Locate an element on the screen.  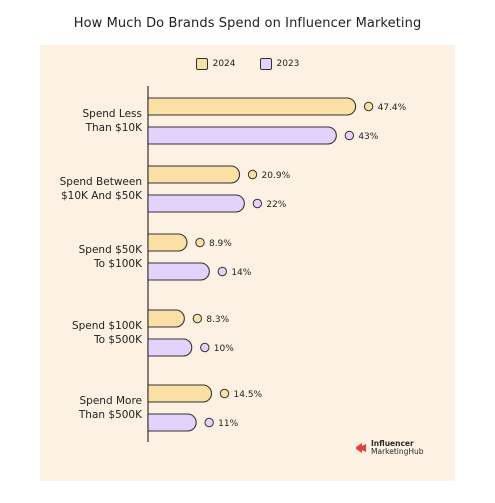
logo-line2: MarketingHub is located at coordinates (397, 451).